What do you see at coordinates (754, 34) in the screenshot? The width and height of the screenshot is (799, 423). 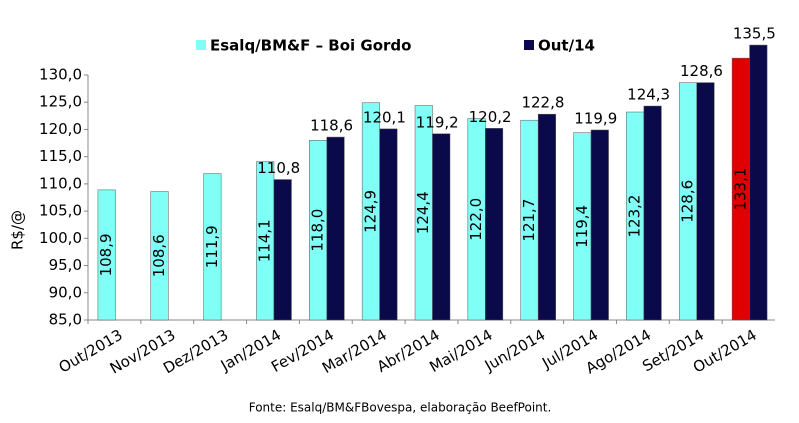 I see `value-label: 135,5` at bounding box center [754, 34].